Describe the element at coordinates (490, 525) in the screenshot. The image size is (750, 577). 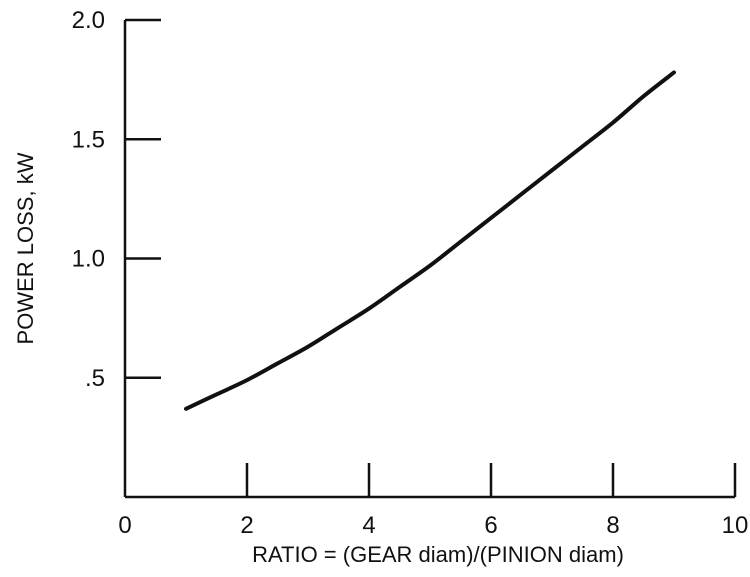
I see `x-tick-label: 6` at that location.